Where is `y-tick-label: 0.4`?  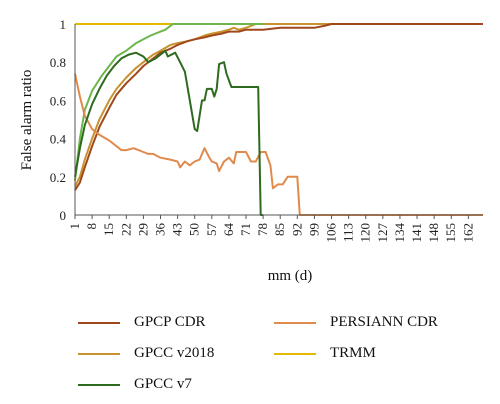
y-tick-label: 0.4 is located at coordinates (58, 139).